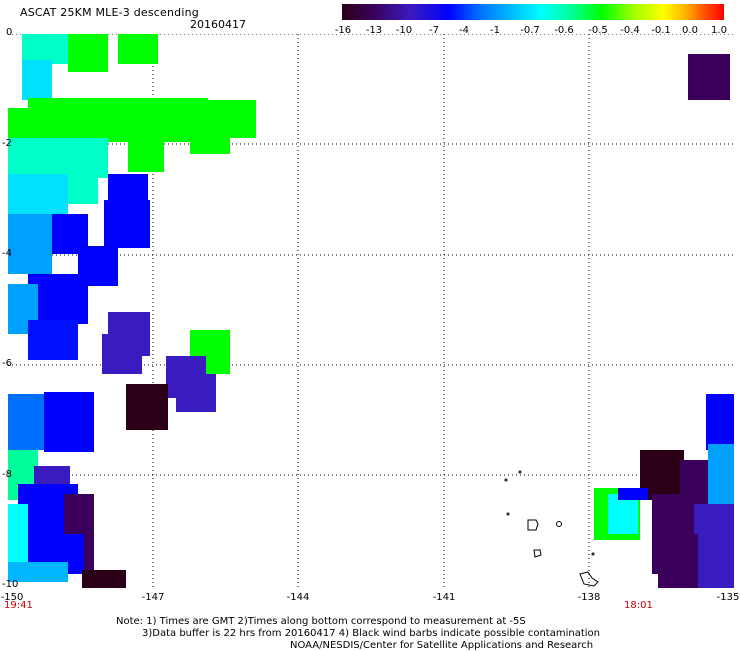  I want to click on x-tick-label: -135, so click(728, 597).